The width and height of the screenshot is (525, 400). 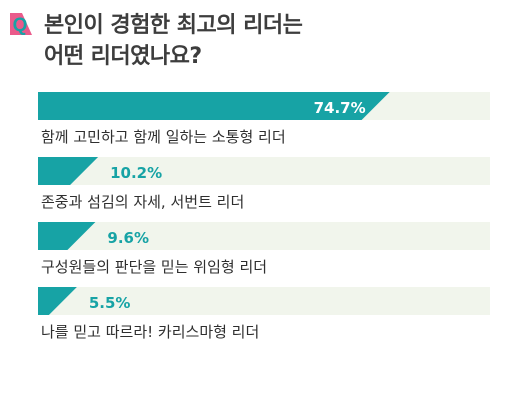 What do you see at coordinates (150, 332) in the screenshot?
I see `category-label: 나를 믿고 따르라! 카리스마형 리더` at bounding box center [150, 332].